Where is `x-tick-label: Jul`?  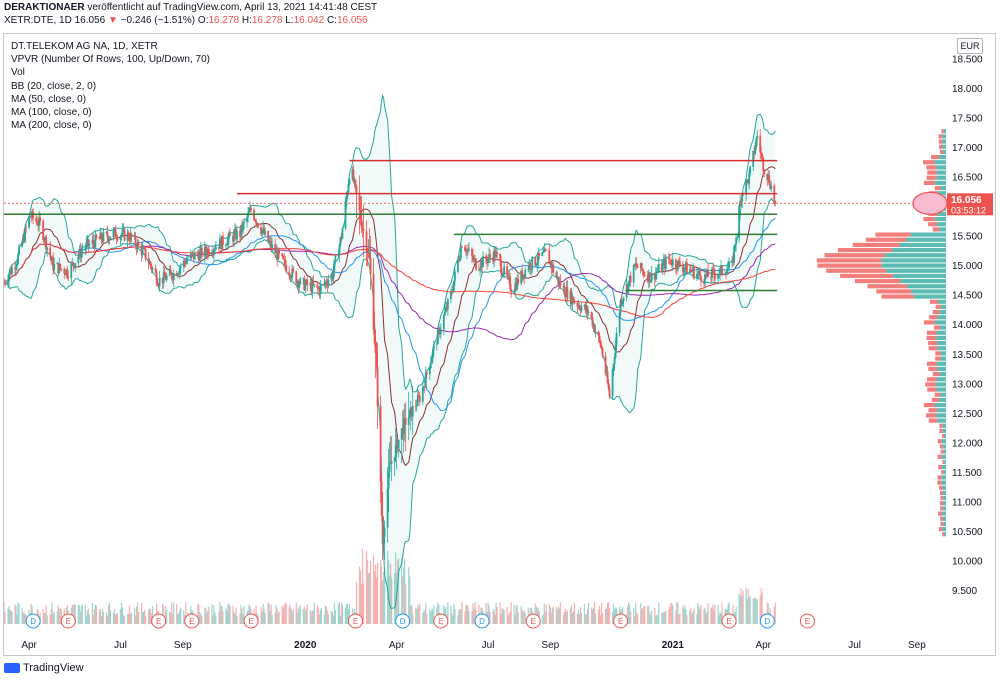
x-tick-label: Jul is located at coordinates (854, 645).